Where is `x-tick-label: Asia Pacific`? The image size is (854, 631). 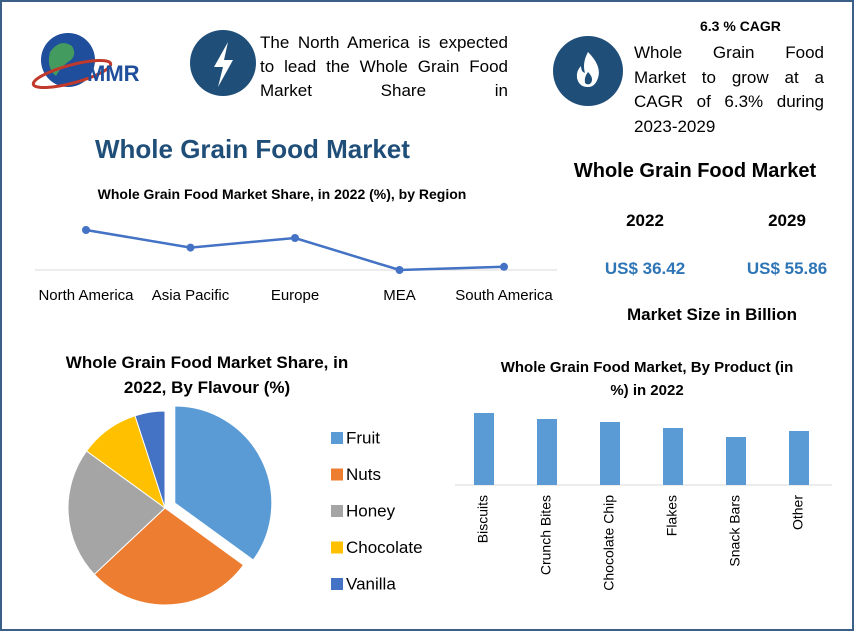
x-tick-label: Asia Pacific is located at coordinates (190, 295).